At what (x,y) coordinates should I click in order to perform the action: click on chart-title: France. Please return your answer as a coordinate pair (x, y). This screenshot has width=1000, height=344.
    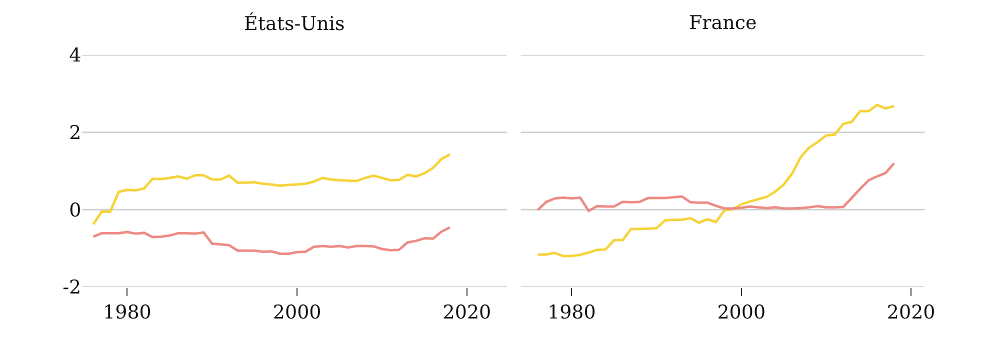
    Looking at the image, I should click on (723, 23).